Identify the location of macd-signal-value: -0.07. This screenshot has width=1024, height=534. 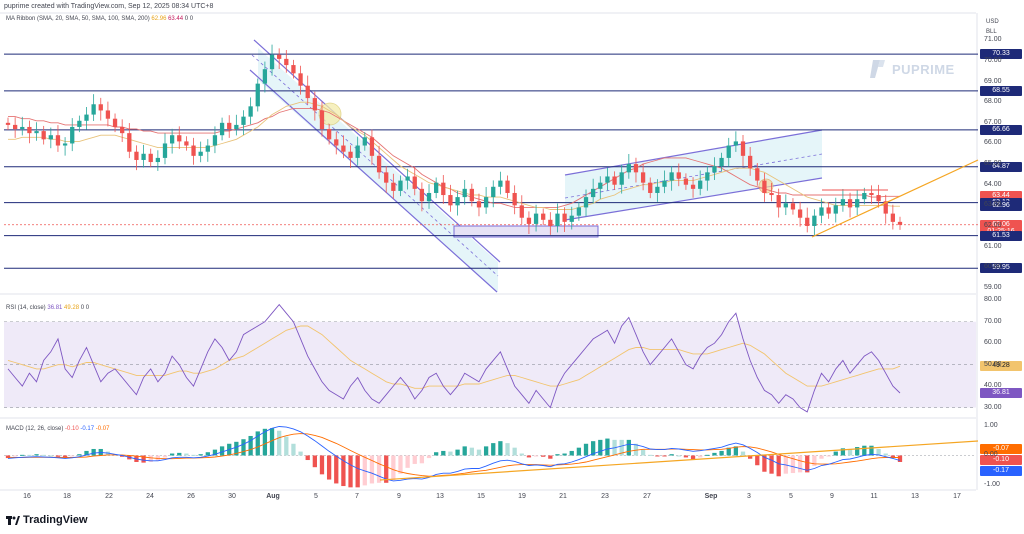
(102, 429).